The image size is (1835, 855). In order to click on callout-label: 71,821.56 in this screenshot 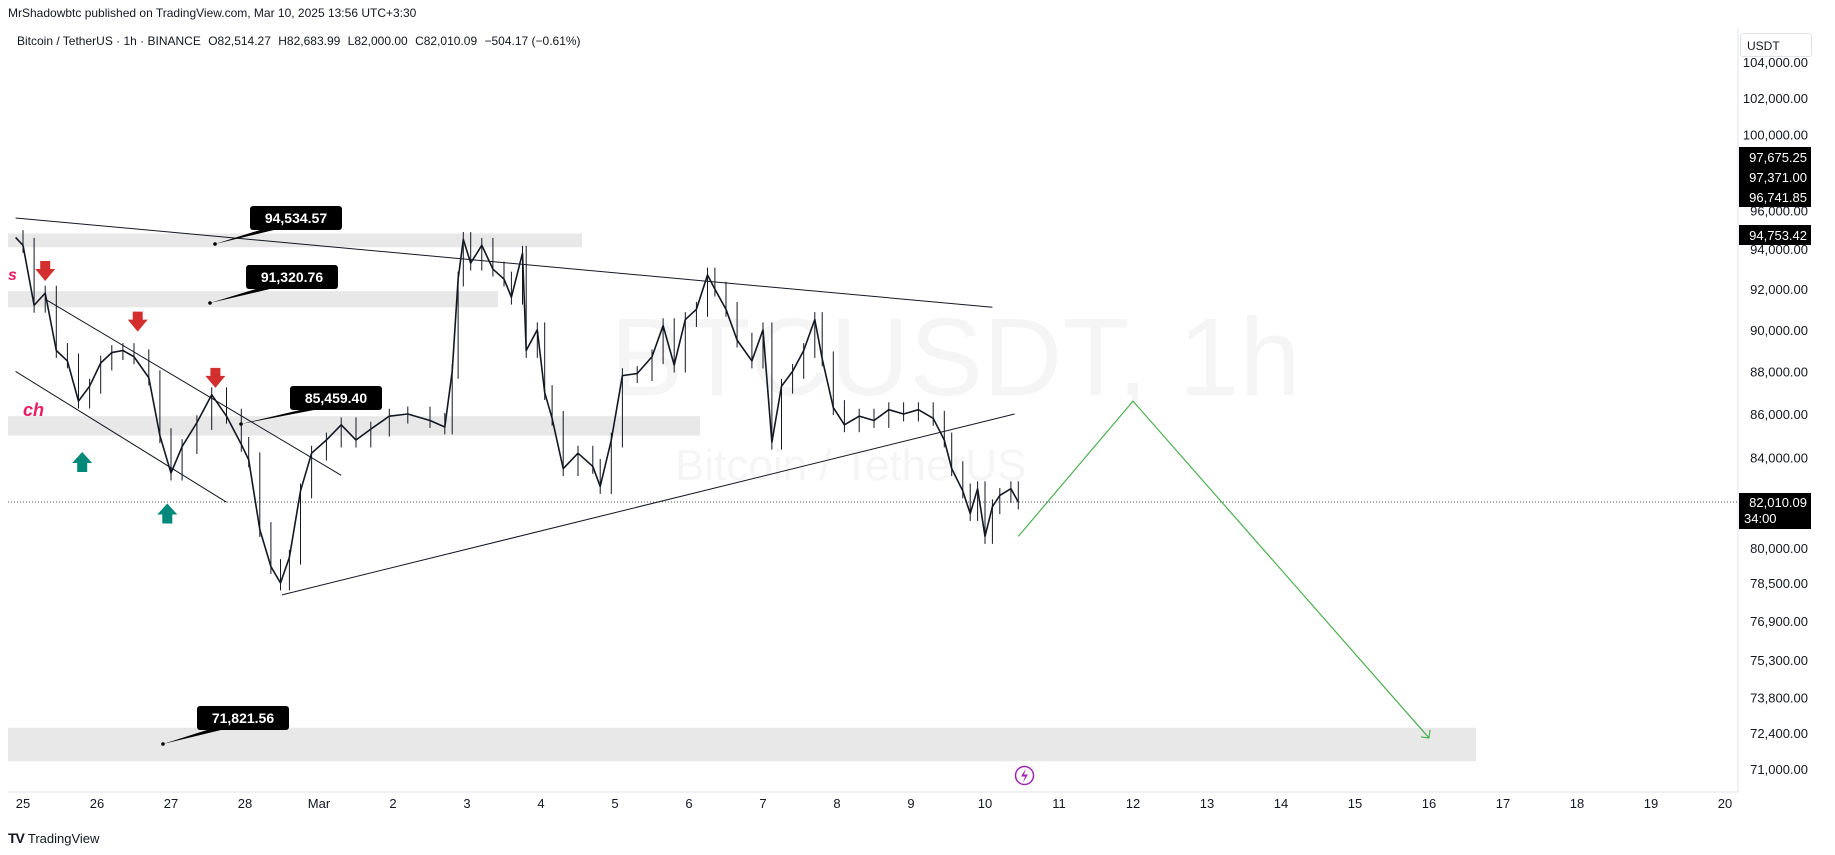, I will do `click(243, 718)`.